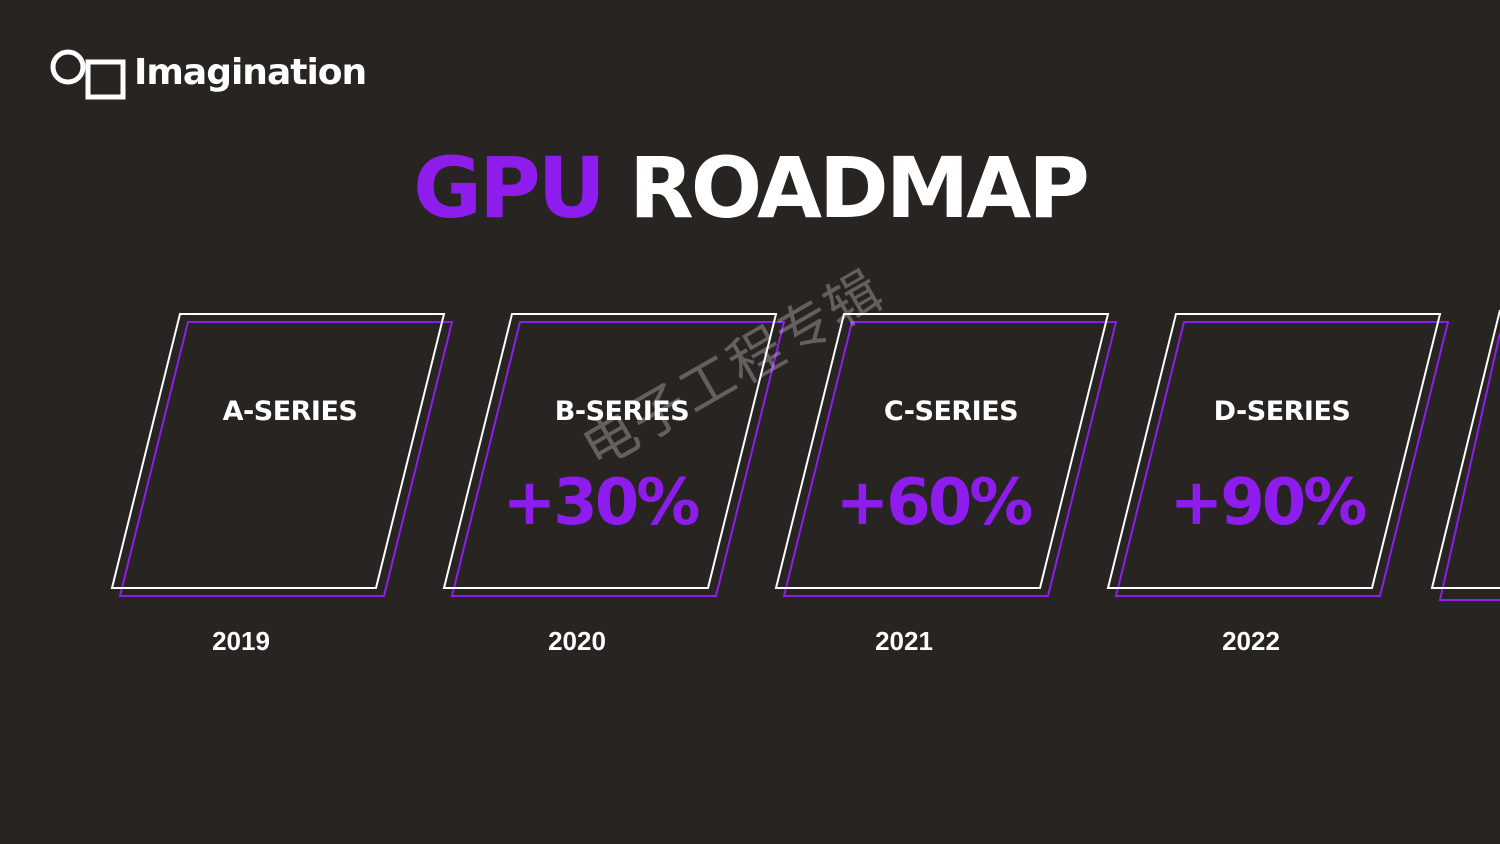 The image size is (1500, 844). I want to click on year-2021-label: 2021, so click(904, 641).